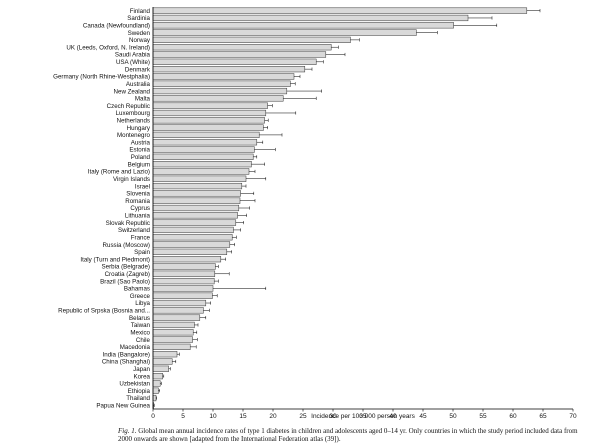 Image resolution: width=597 pixels, height=448 pixels. What do you see at coordinates (141, 237) in the screenshot?
I see `category-label: France` at bounding box center [141, 237].